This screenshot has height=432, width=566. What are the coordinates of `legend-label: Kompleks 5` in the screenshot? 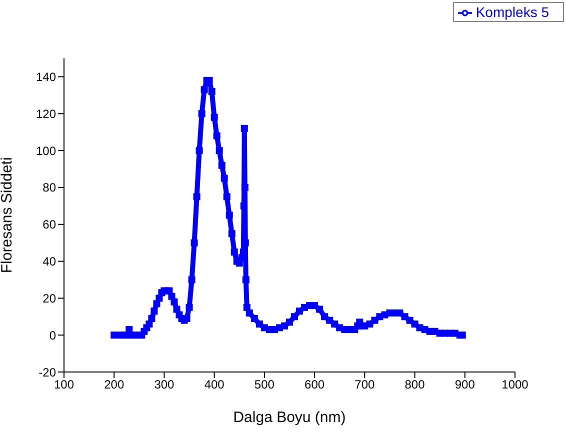 It's located at (512, 12).